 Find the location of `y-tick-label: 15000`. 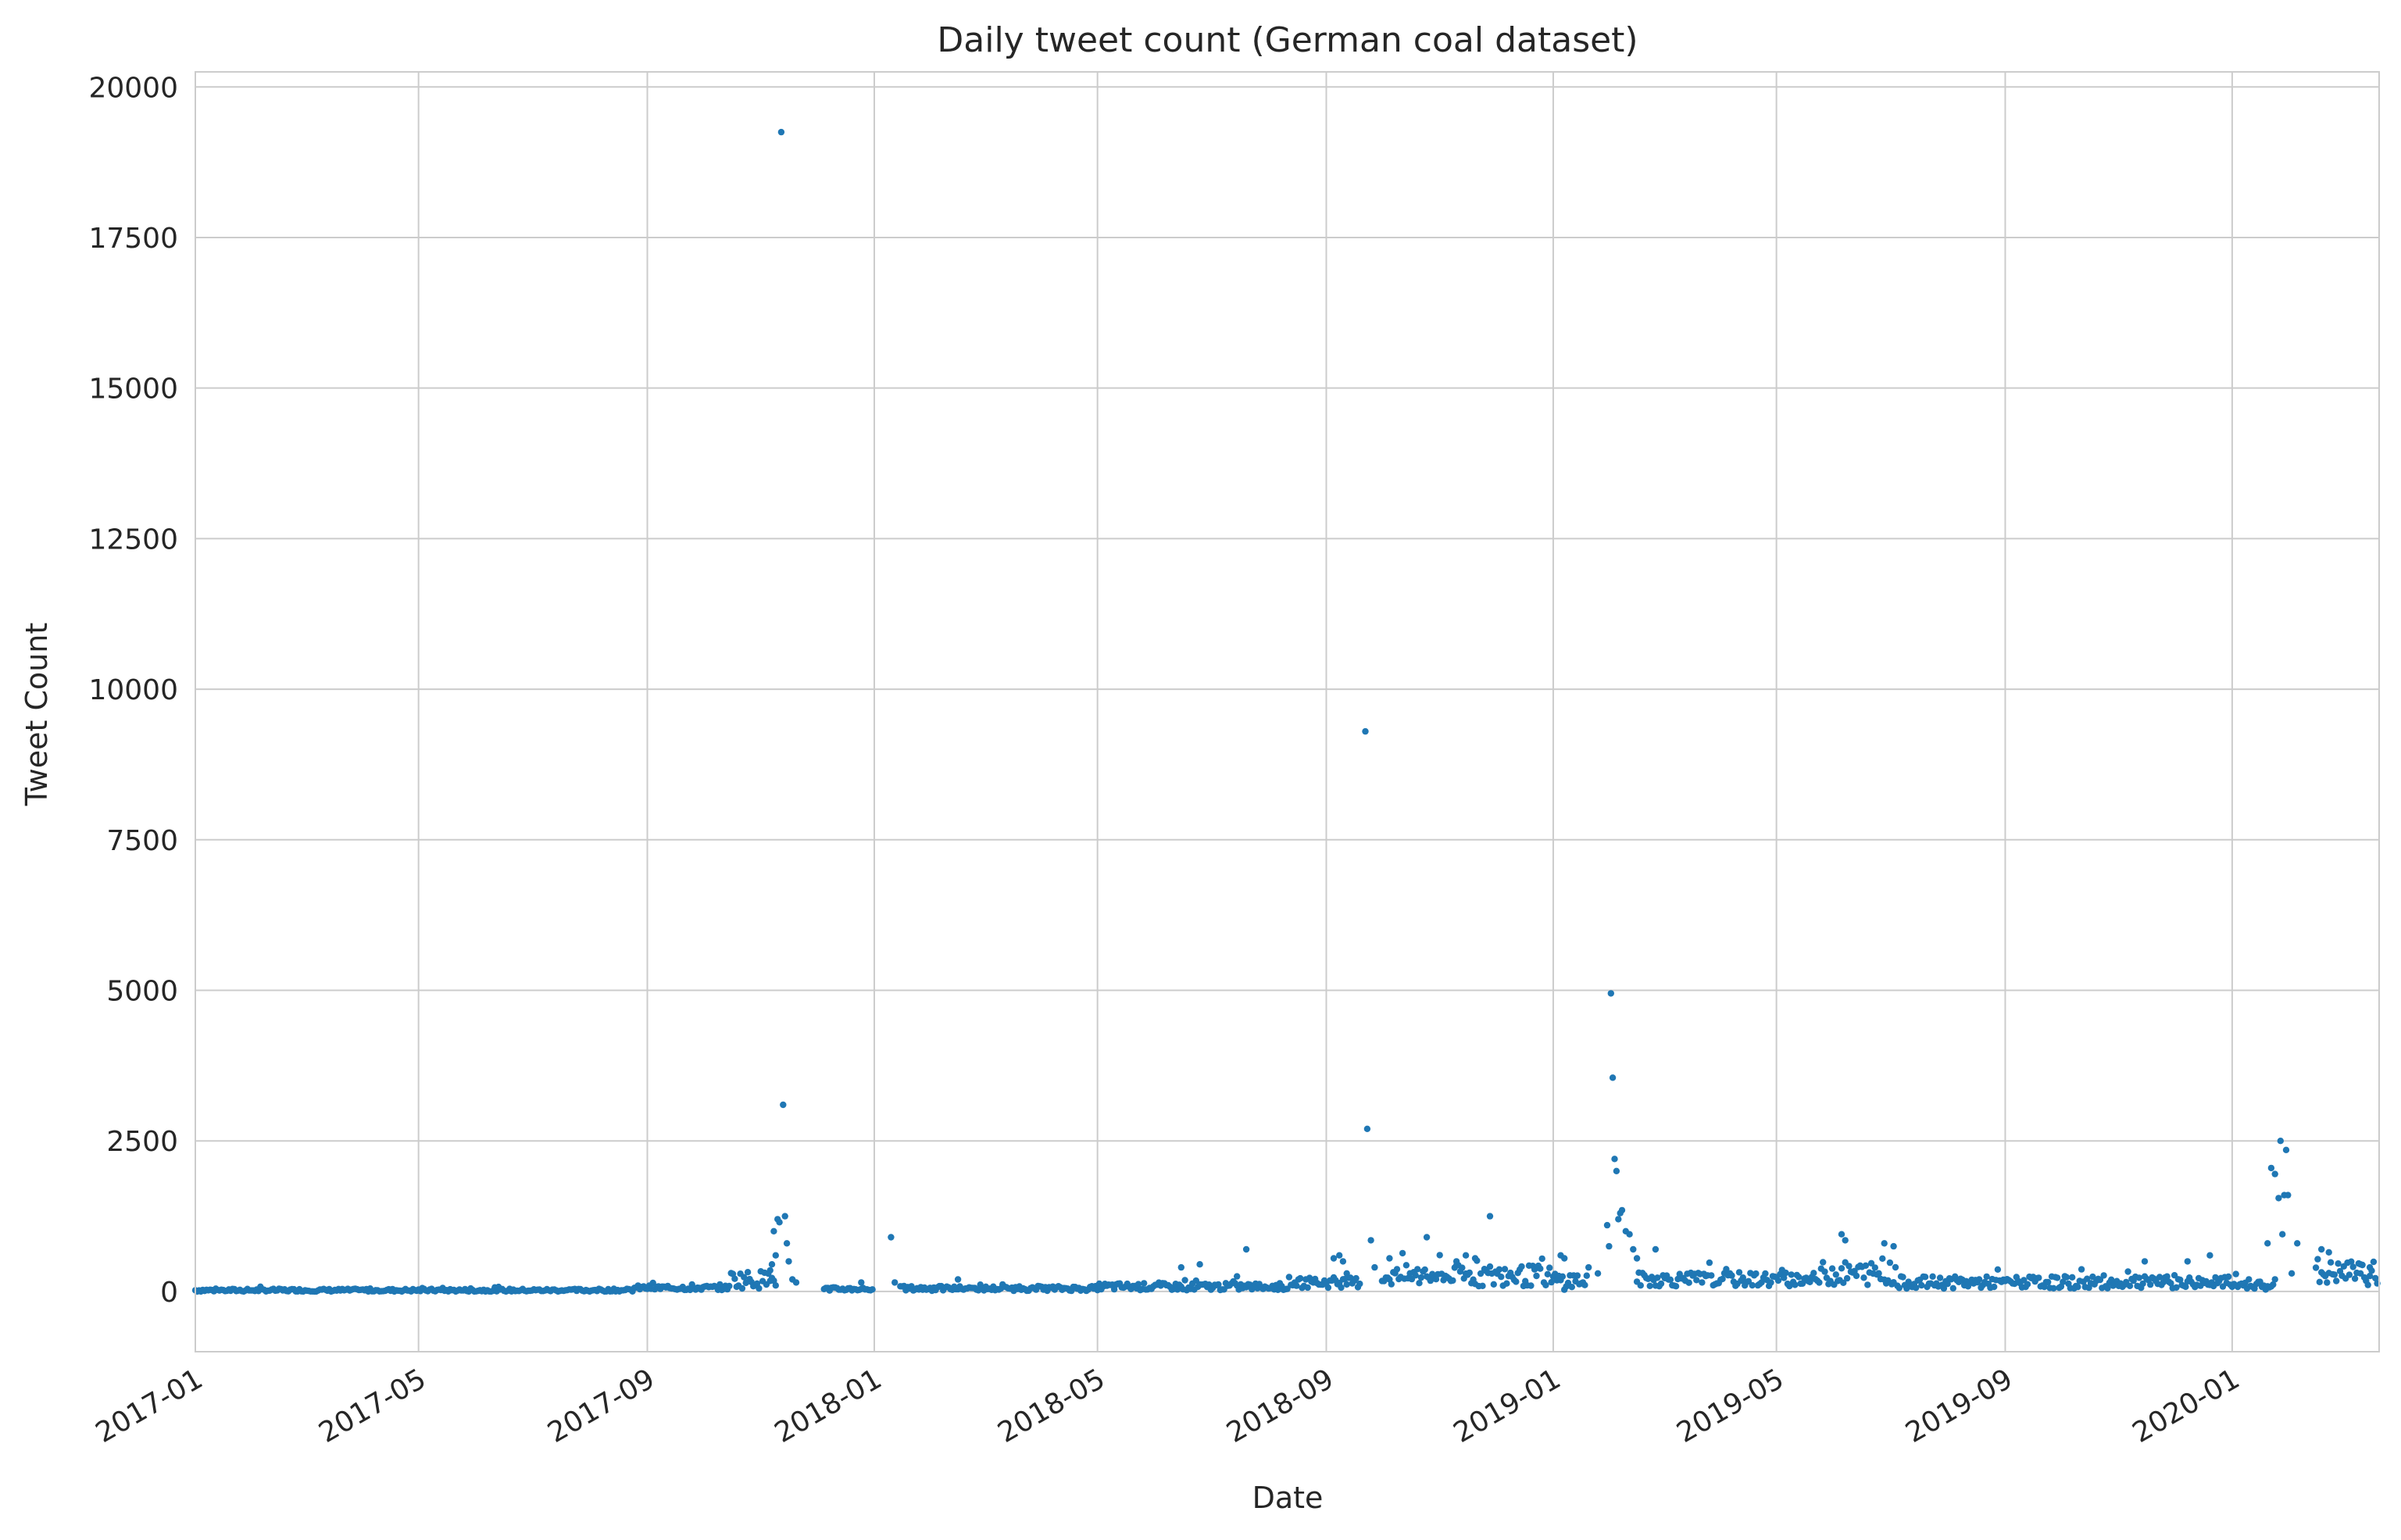

y-tick-label: 15000 is located at coordinates (133, 389).